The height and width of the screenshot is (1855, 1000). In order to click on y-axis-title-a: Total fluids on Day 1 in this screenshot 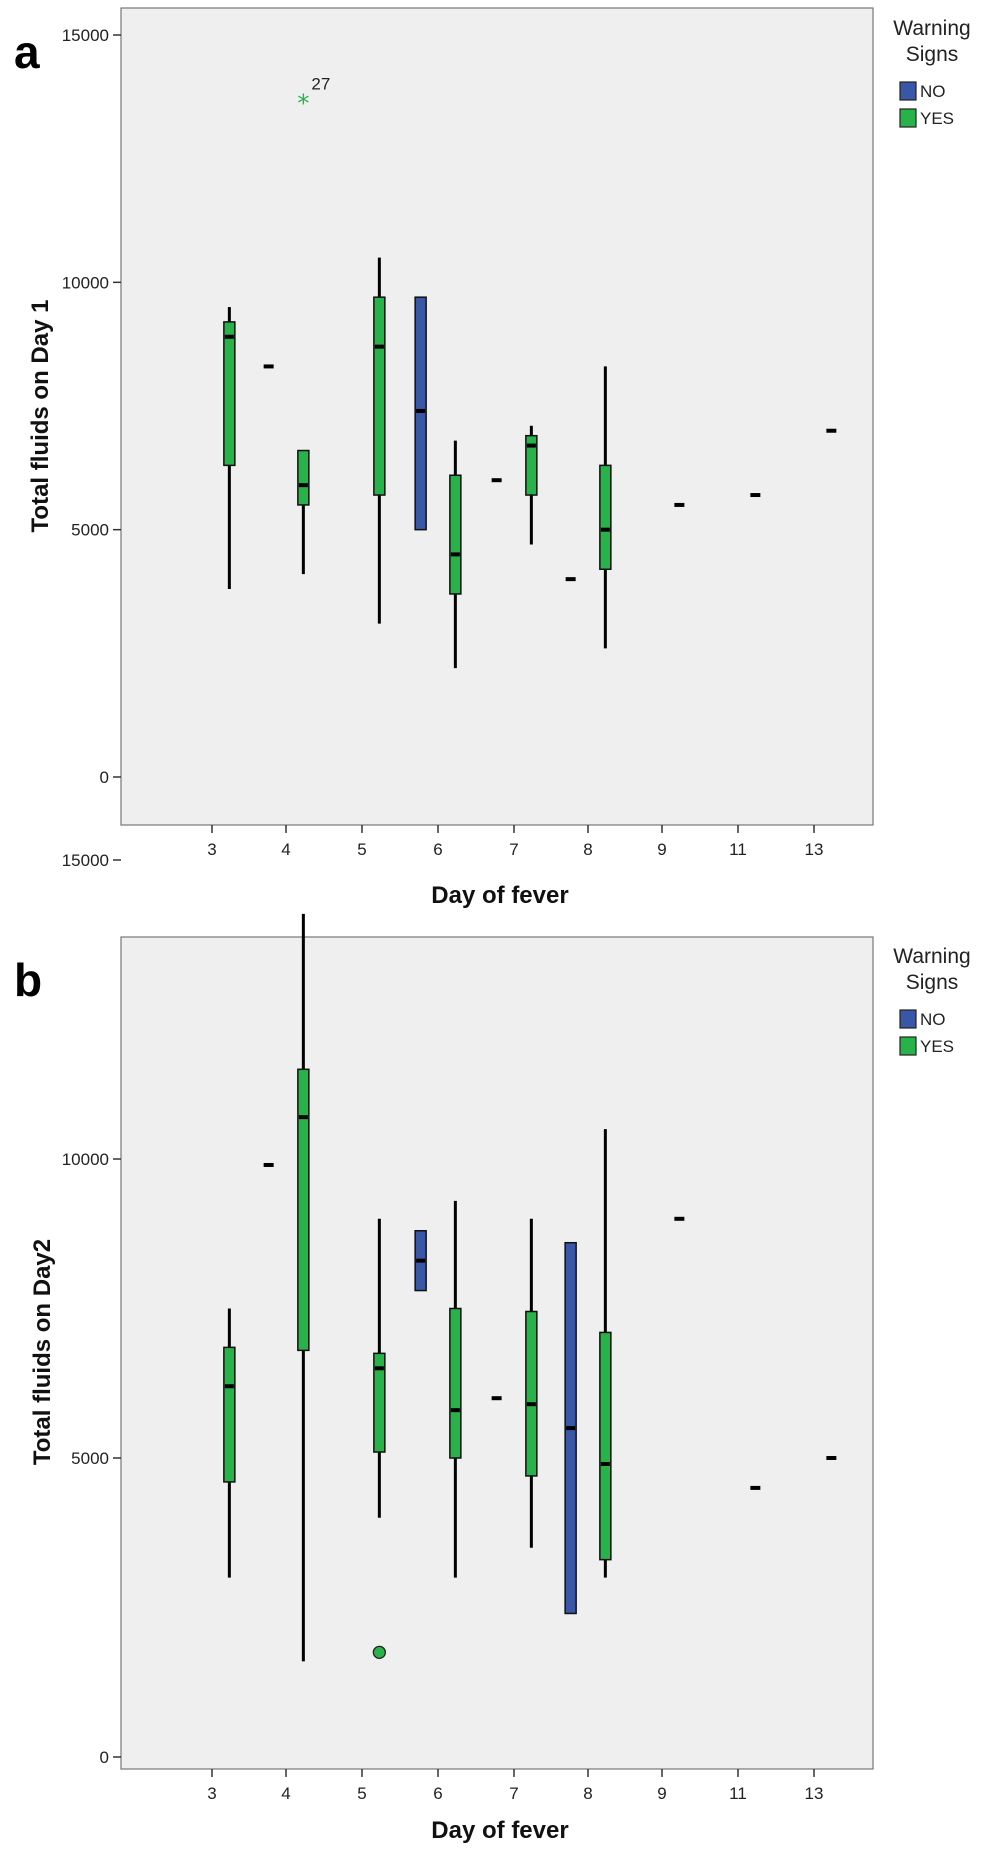, I will do `click(40, 416)`.